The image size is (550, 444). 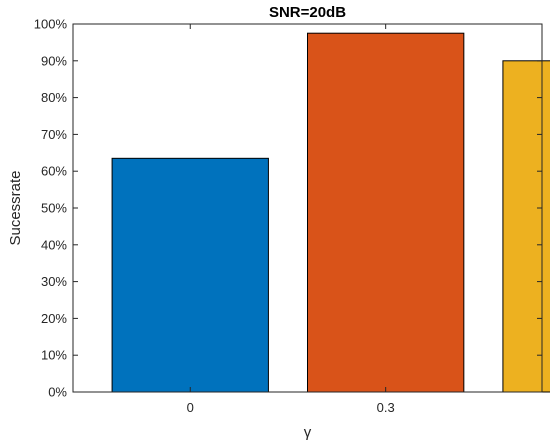 What do you see at coordinates (526, 226) in the screenshot?
I see `bar-0.5` at bounding box center [526, 226].